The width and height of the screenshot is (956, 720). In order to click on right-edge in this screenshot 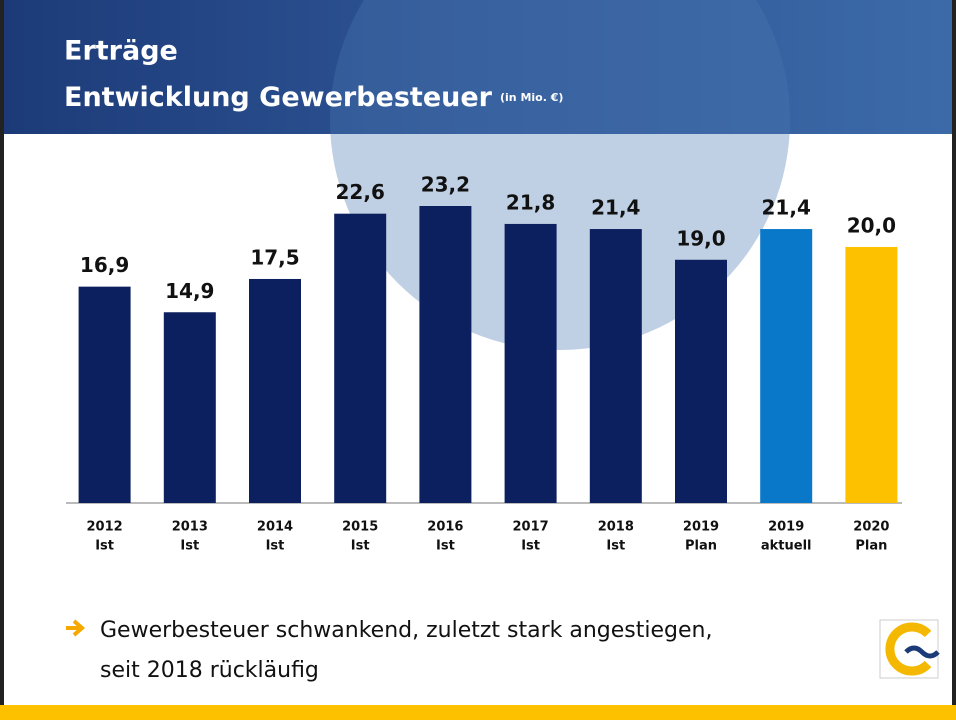, I will do `click(954, 360)`.